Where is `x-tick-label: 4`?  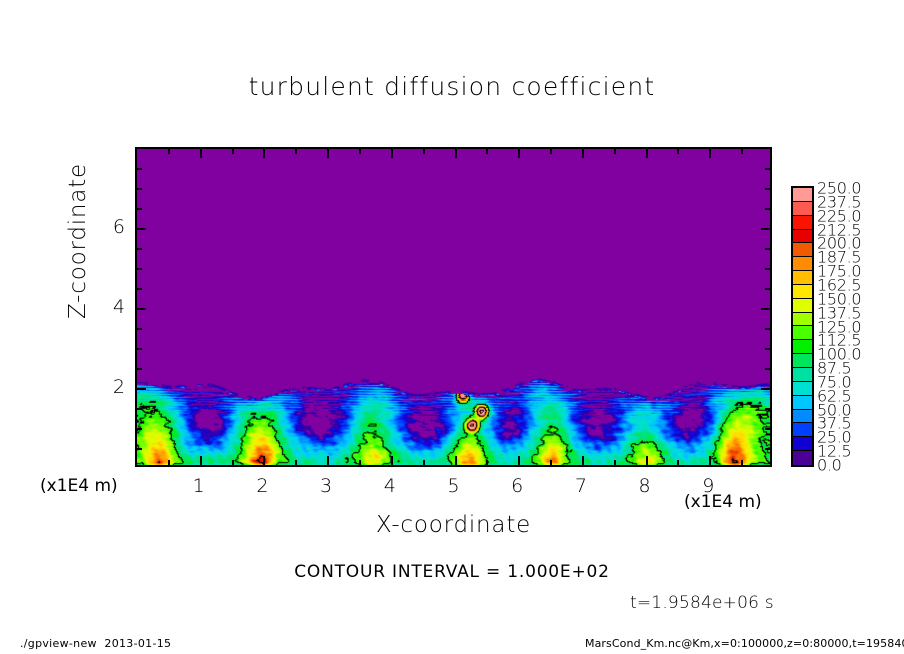
x-tick-label: 4 is located at coordinates (389, 486).